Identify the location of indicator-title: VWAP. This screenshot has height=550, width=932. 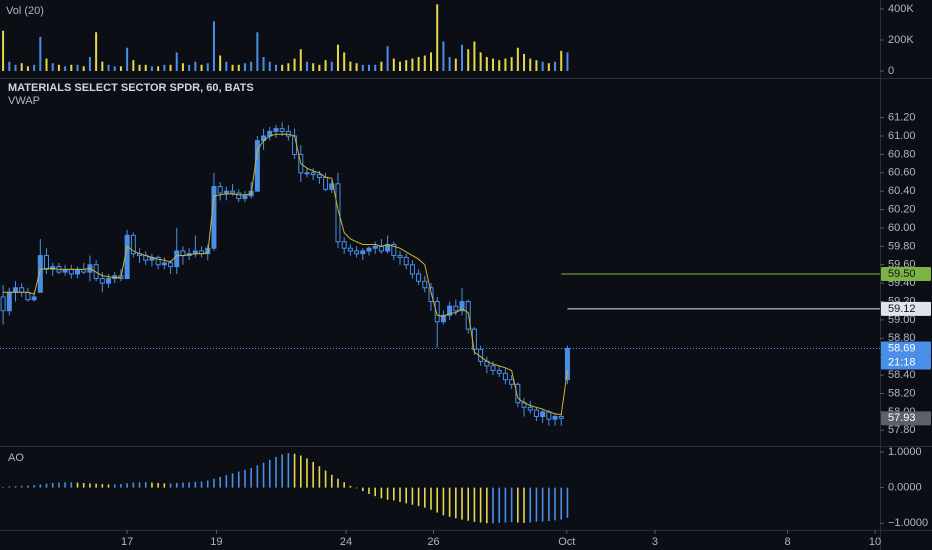
(24, 101).